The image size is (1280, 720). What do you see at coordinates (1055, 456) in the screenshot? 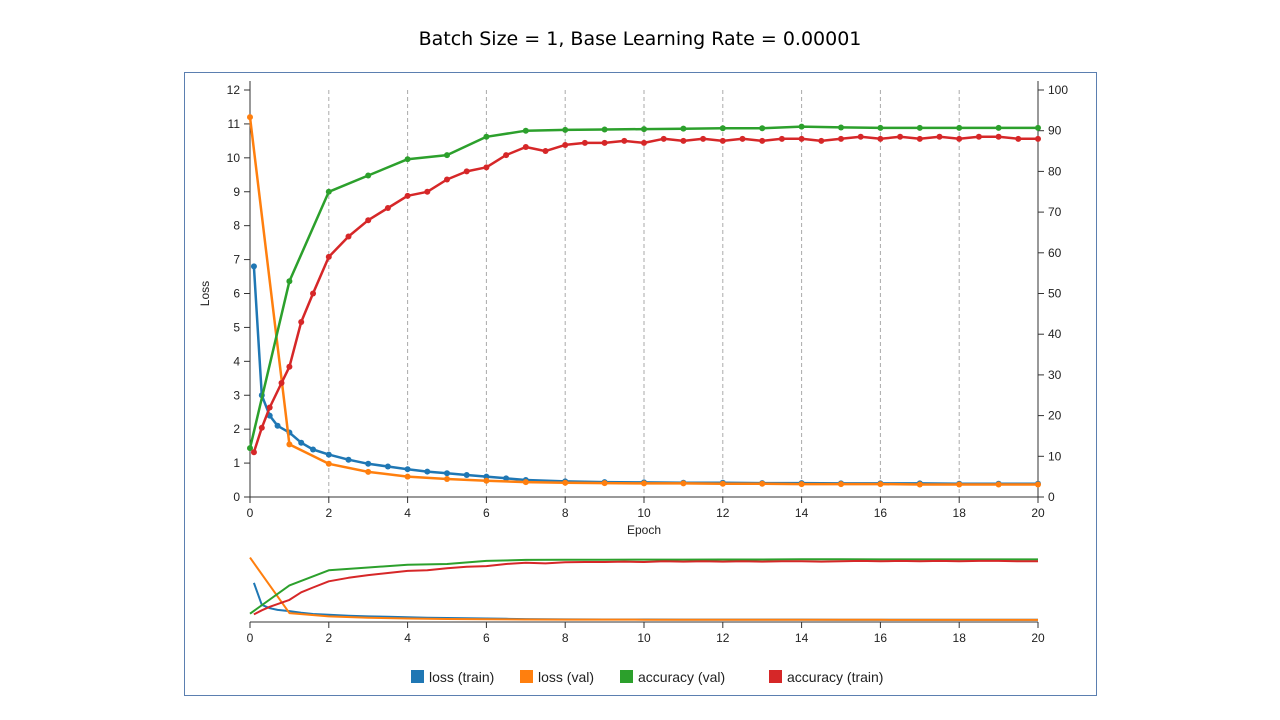
I see `y-right-tick-label: 10` at bounding box center [1055, 456].